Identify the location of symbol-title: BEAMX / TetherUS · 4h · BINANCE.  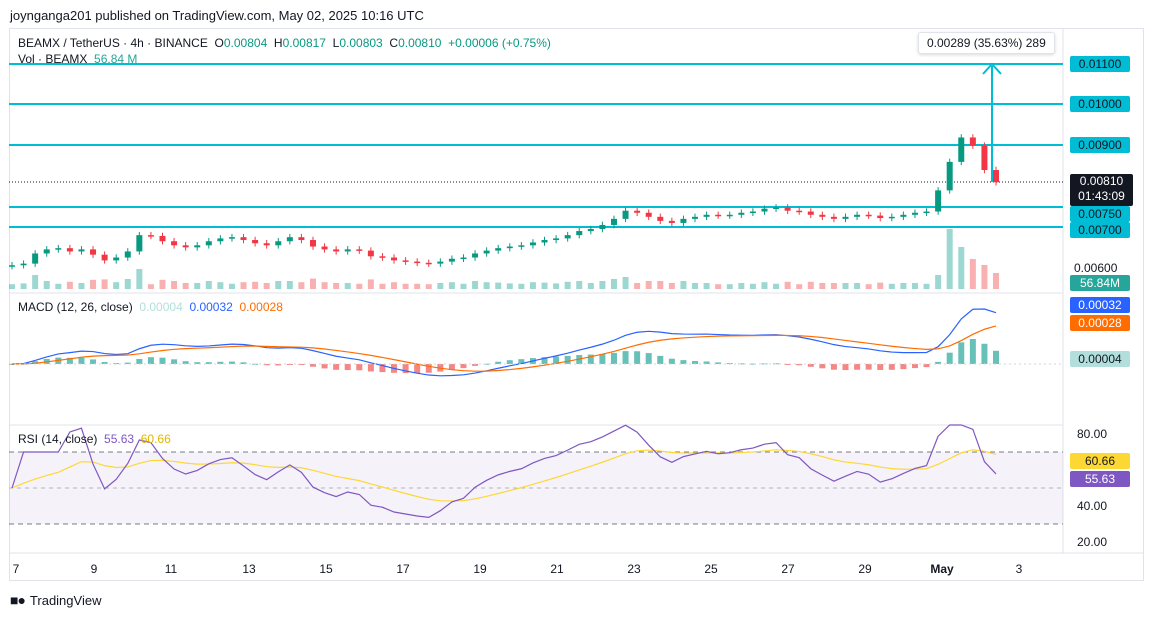
(113, 43).